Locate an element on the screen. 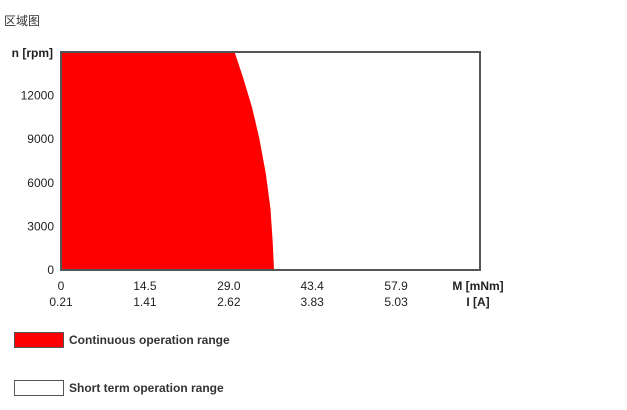  x2-tick-label: 2.62 is located at coordinates (229, 302).